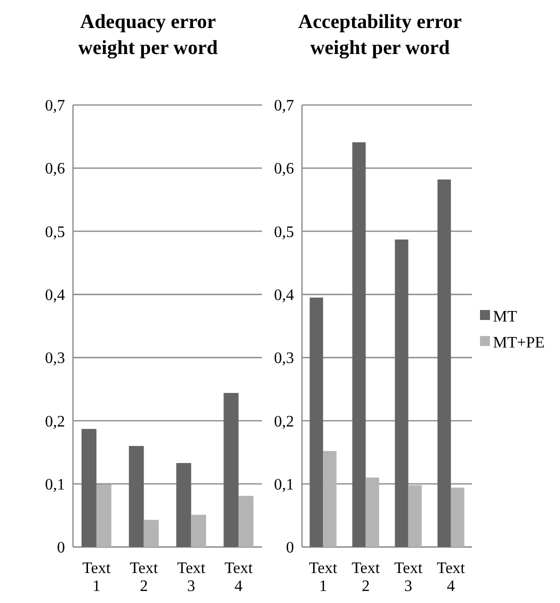 This screenshot has width=560, height=603. What do you see at coordinates (380, 35) in the screenshot?
I see `chart-title: Acceptability error weight per word` at bounding box center [380, 35].